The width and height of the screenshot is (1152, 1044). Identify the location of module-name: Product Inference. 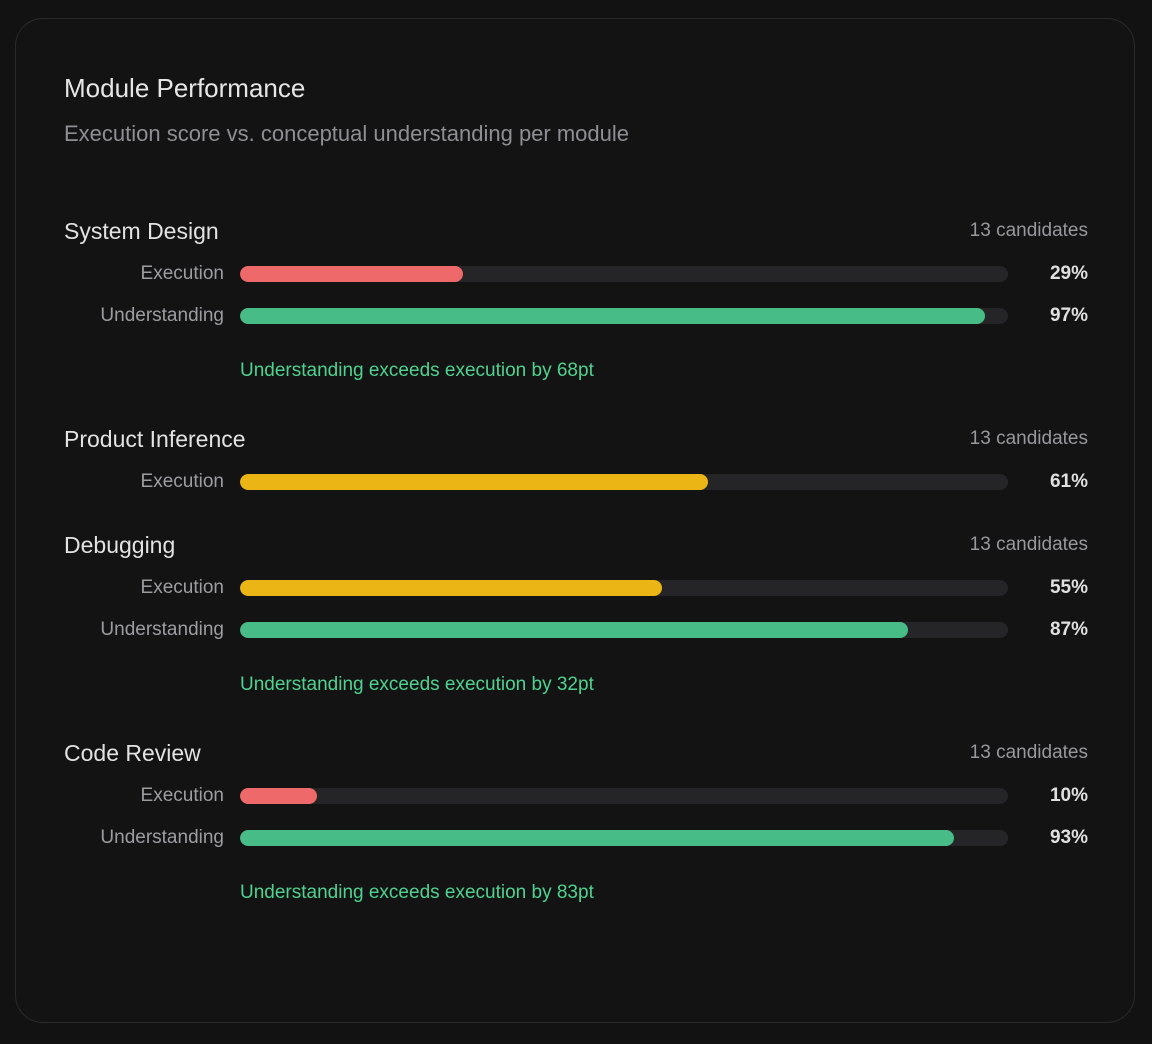
(155, 439).